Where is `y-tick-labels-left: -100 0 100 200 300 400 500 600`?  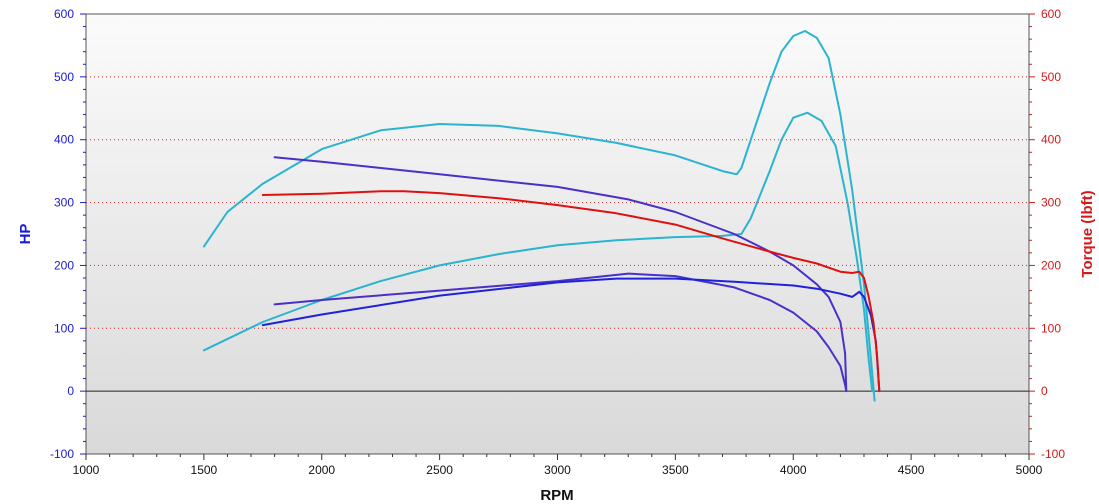
y-tick-labels-left: -100 0 100 200 300 400 500 600 is located at coordinates (62, 234).